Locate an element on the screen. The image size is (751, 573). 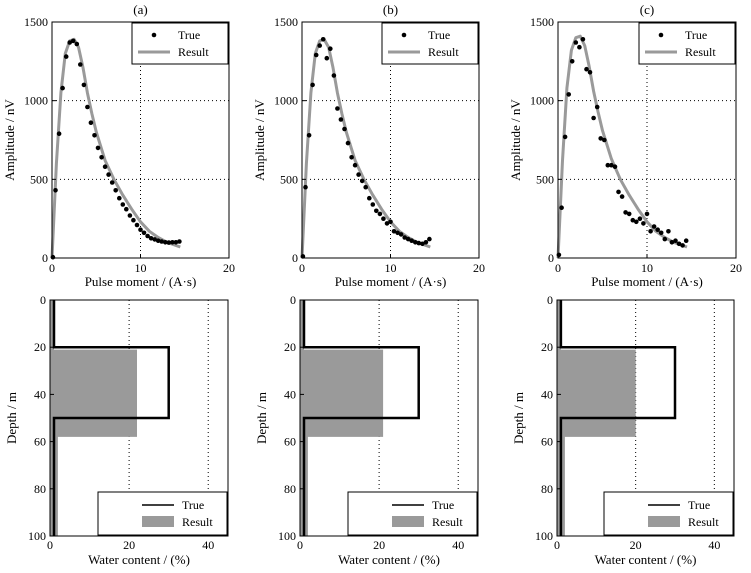
y-axis-label: Depth / m is located at coordinates (518, 418).